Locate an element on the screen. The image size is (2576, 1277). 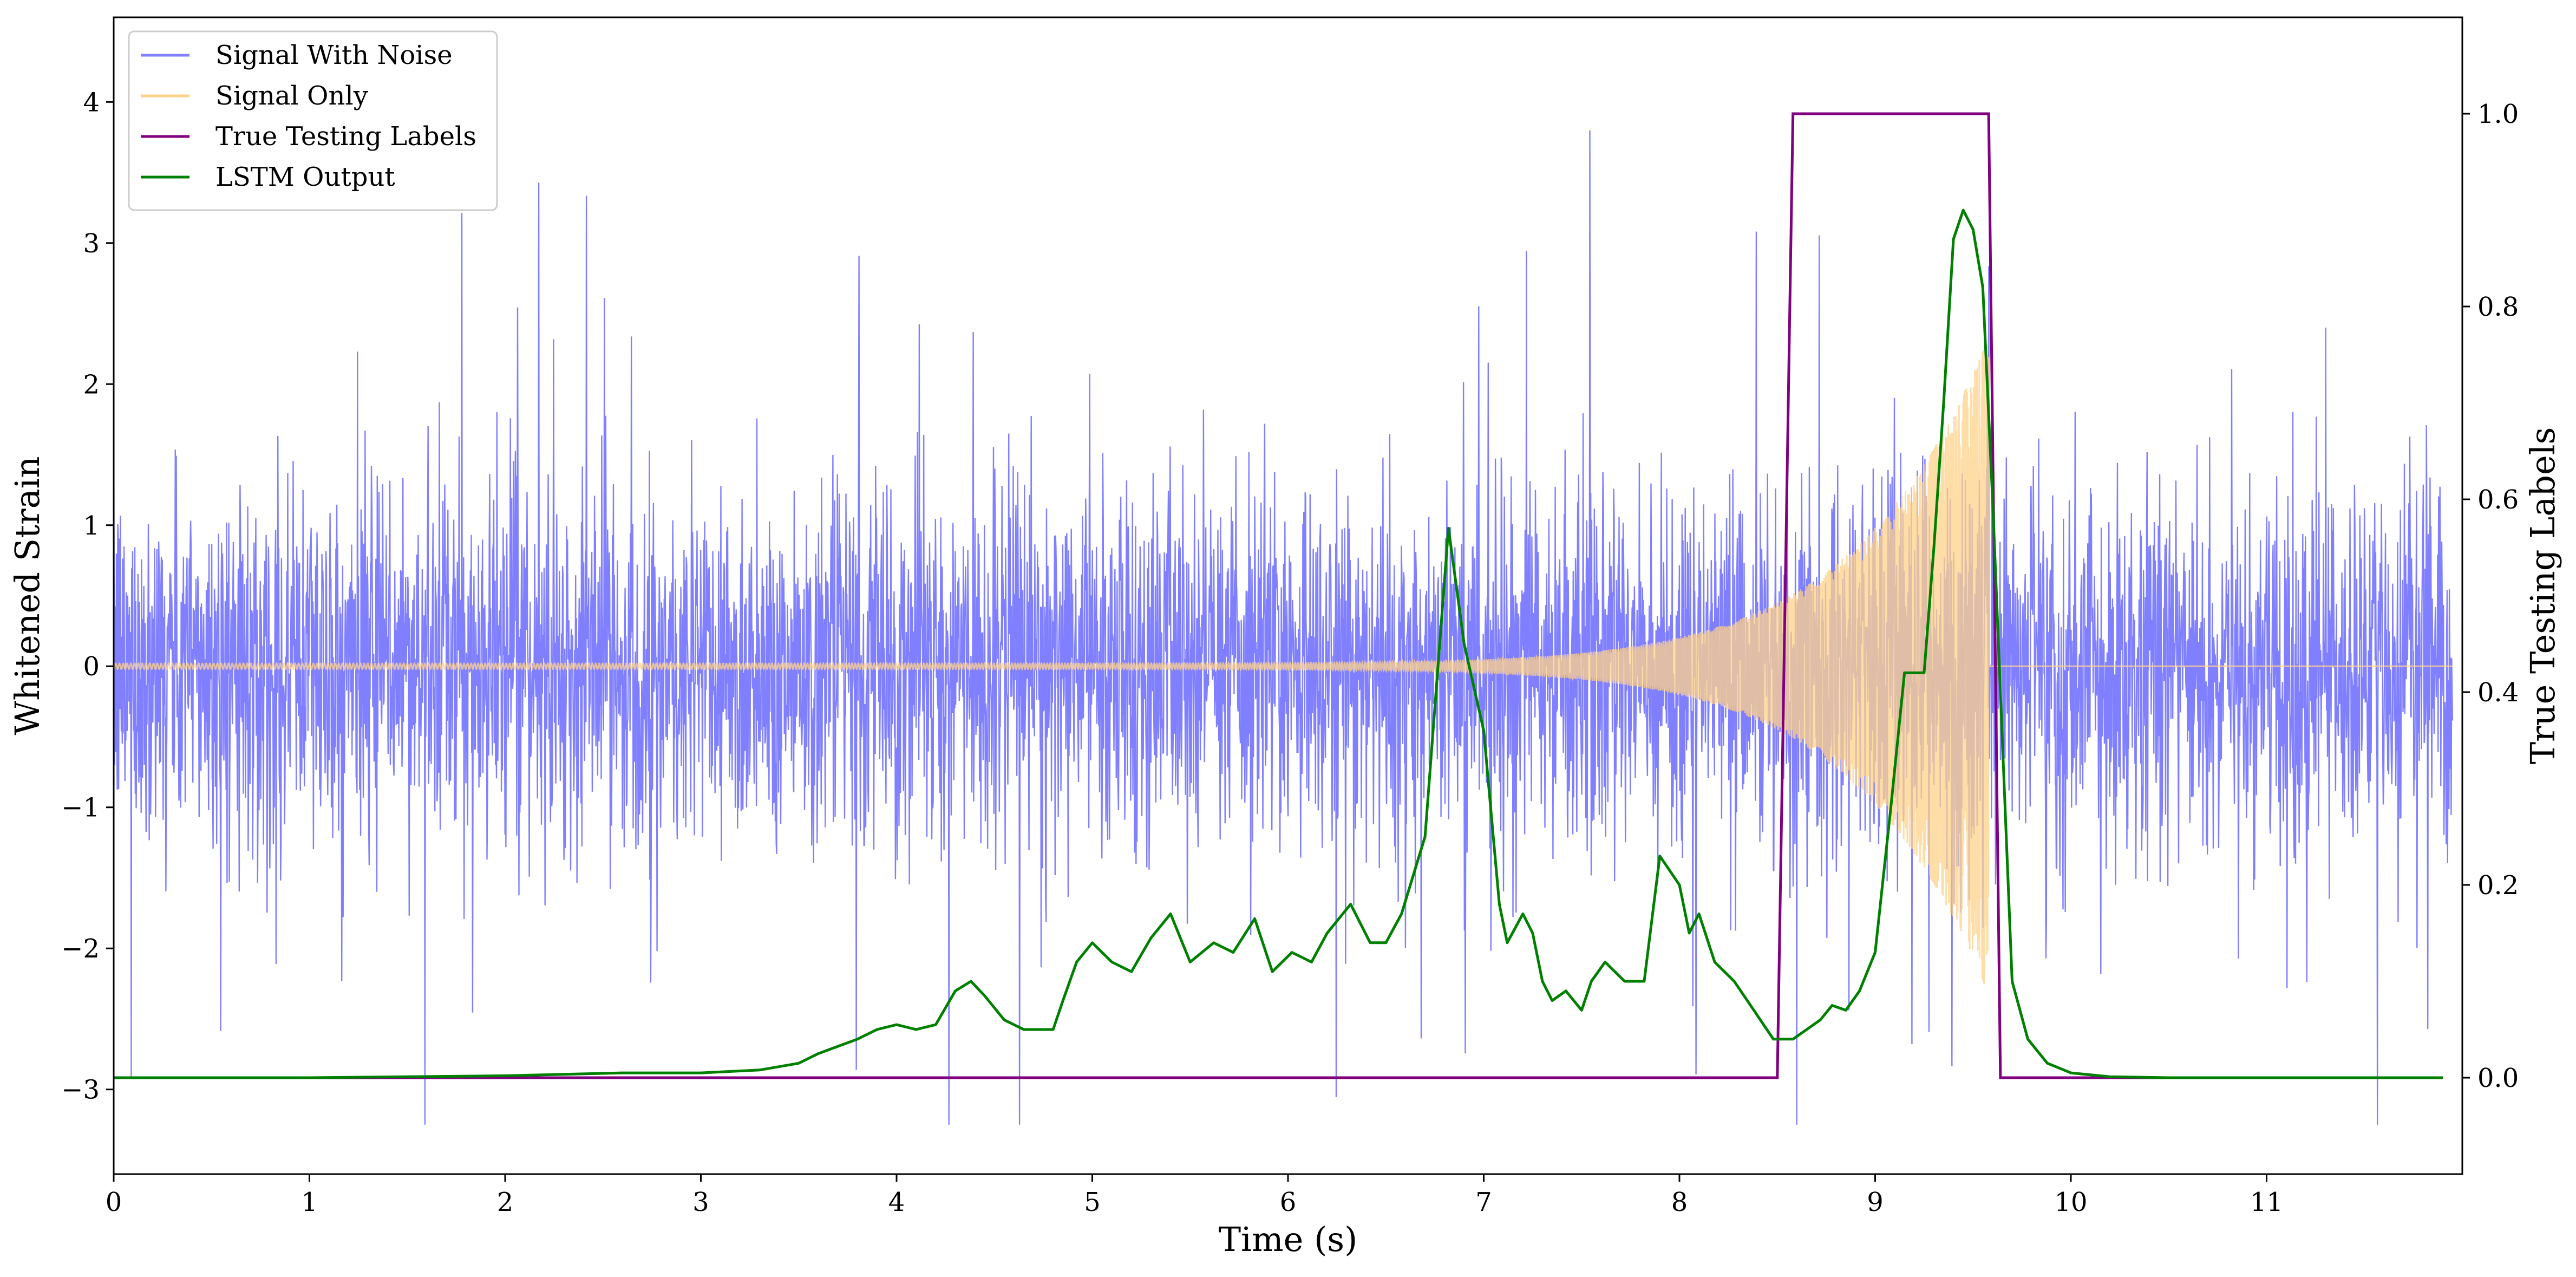
y-left-tick-label: 1 is located at coordinates (92, 526).